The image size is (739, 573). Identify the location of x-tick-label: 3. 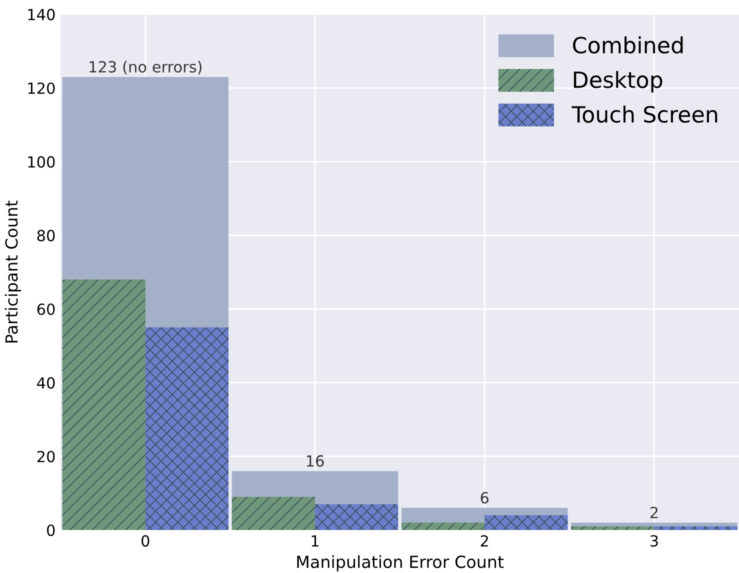
(654, 541).